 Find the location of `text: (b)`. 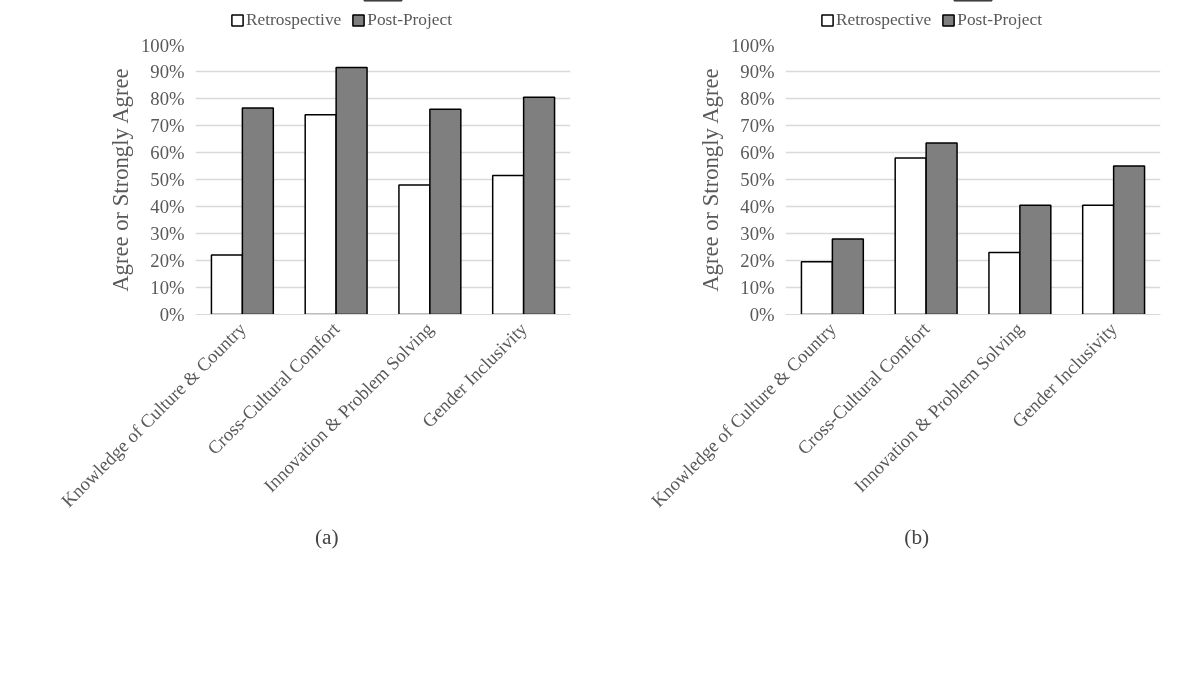

text: (b) is located at coordinates (917, 536).